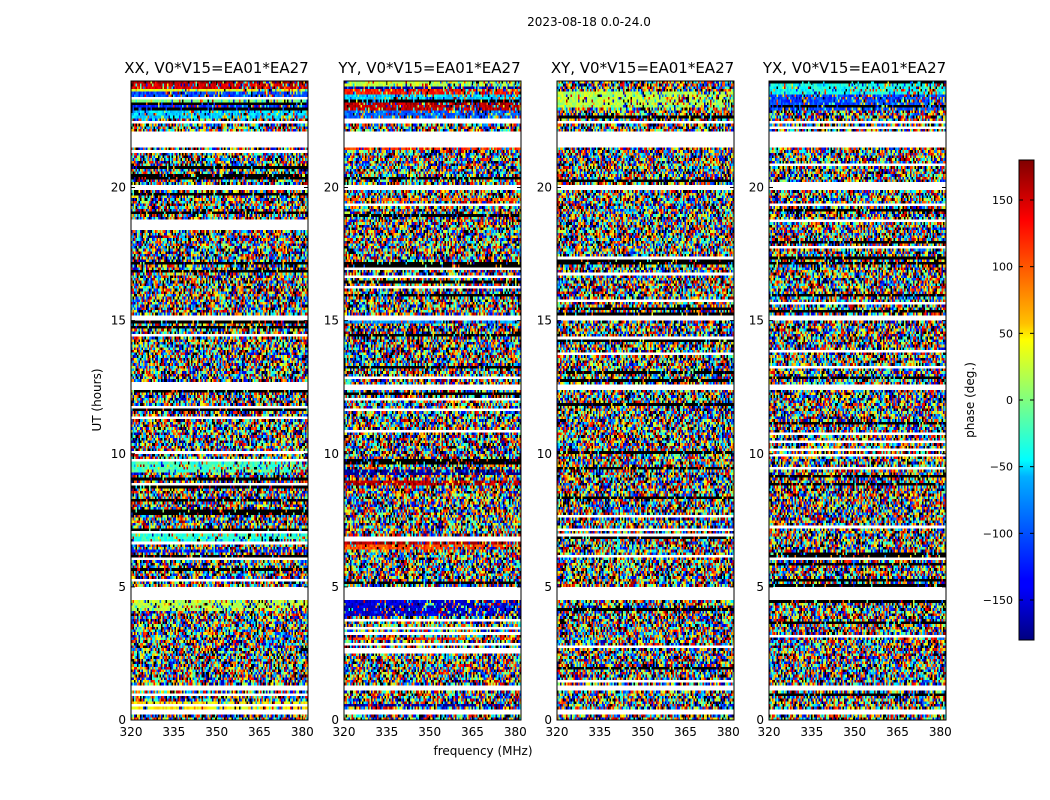 The width and height of the screenshot is (1050, 800). Describe the element at coordinates (97, 399) in the screenshot. I see `y-axis-label: UT (hours)` at that location.